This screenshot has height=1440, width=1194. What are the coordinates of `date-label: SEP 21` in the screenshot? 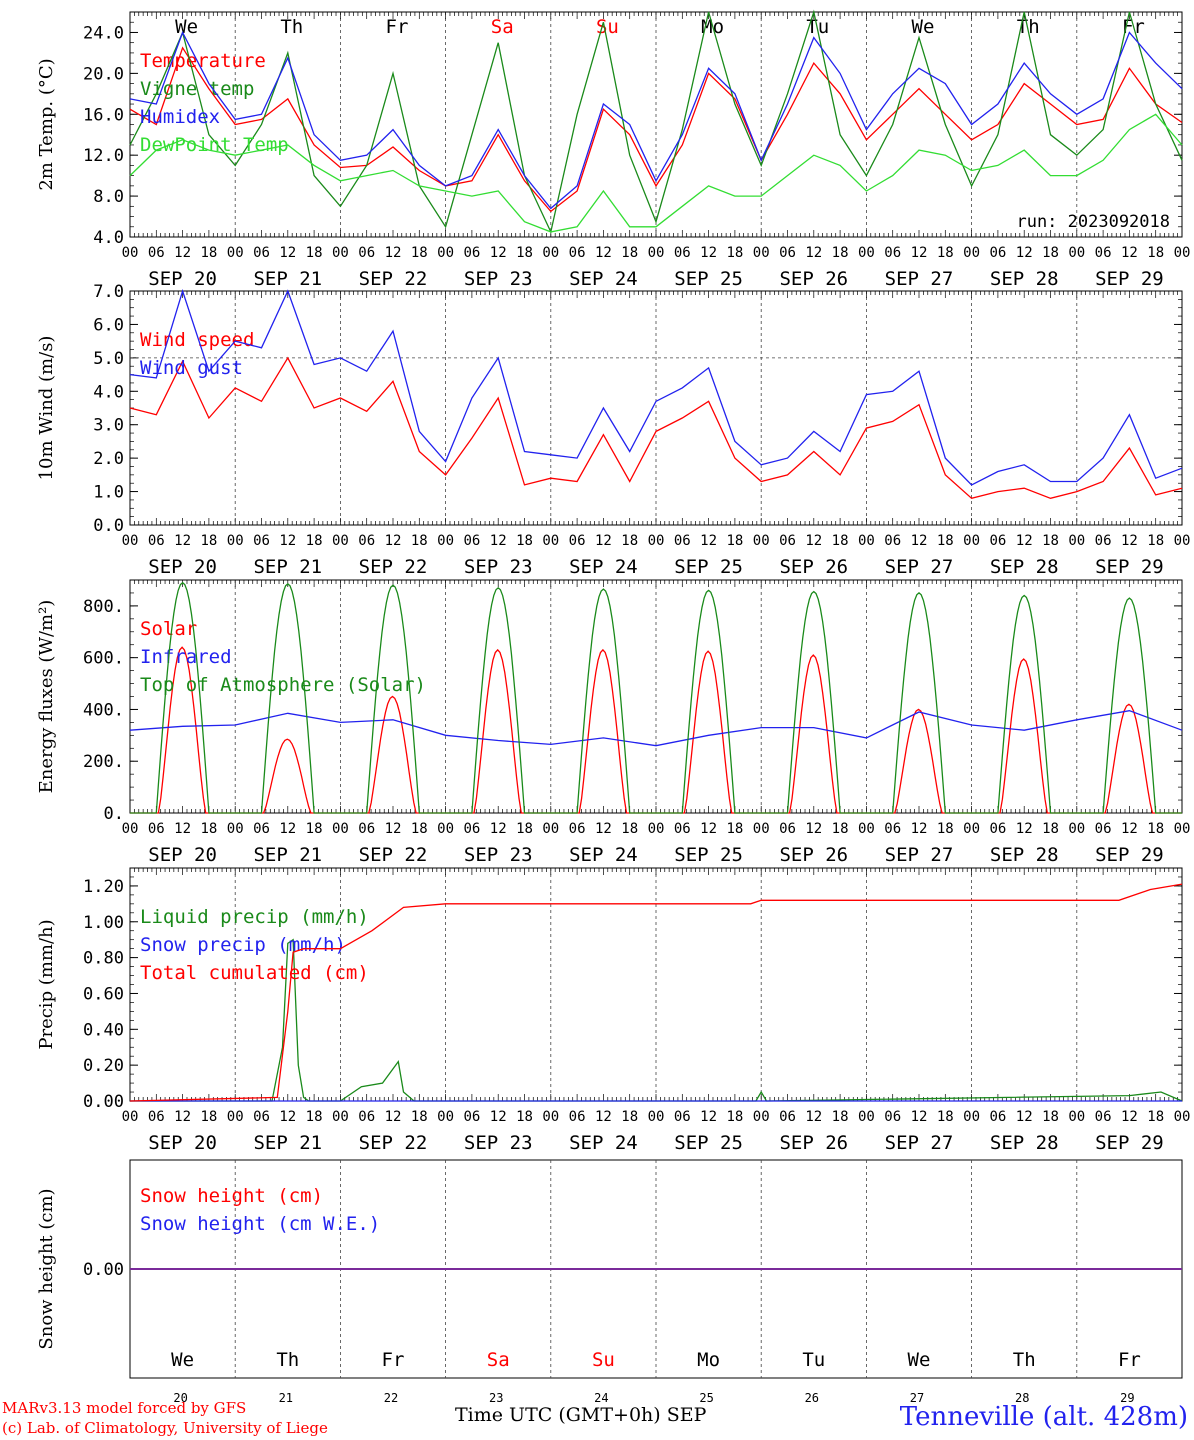 It's located at (287, 1143).